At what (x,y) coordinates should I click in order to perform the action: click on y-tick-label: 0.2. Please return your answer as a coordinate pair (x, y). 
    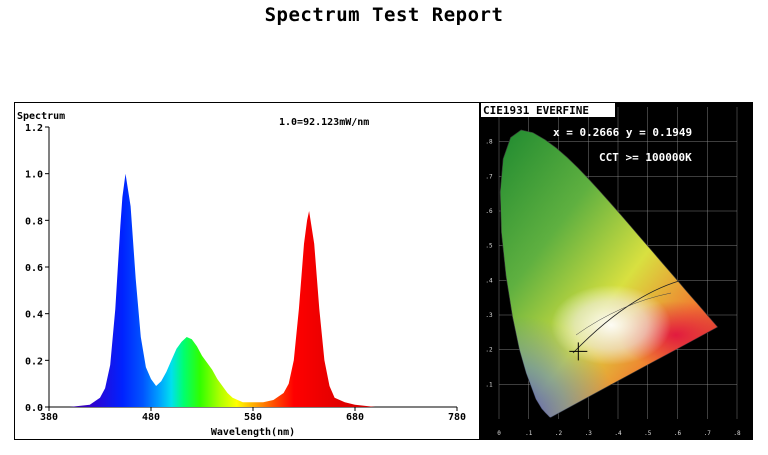
    Looking at the image, I should click on (34, 361).